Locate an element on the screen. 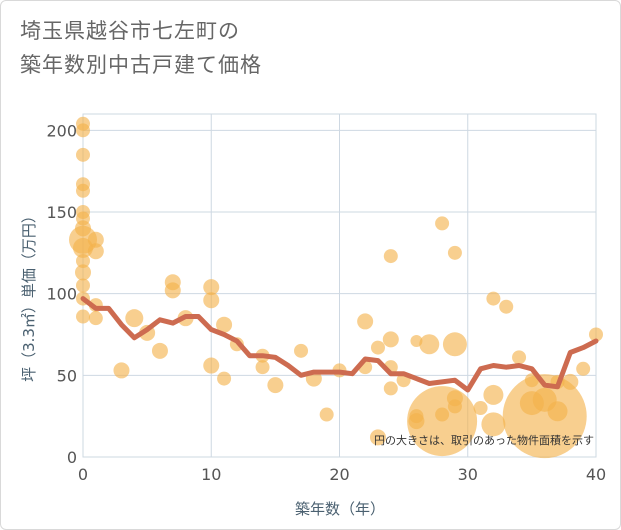  y-tick-label: 200 is located at coordinates (61, 130).